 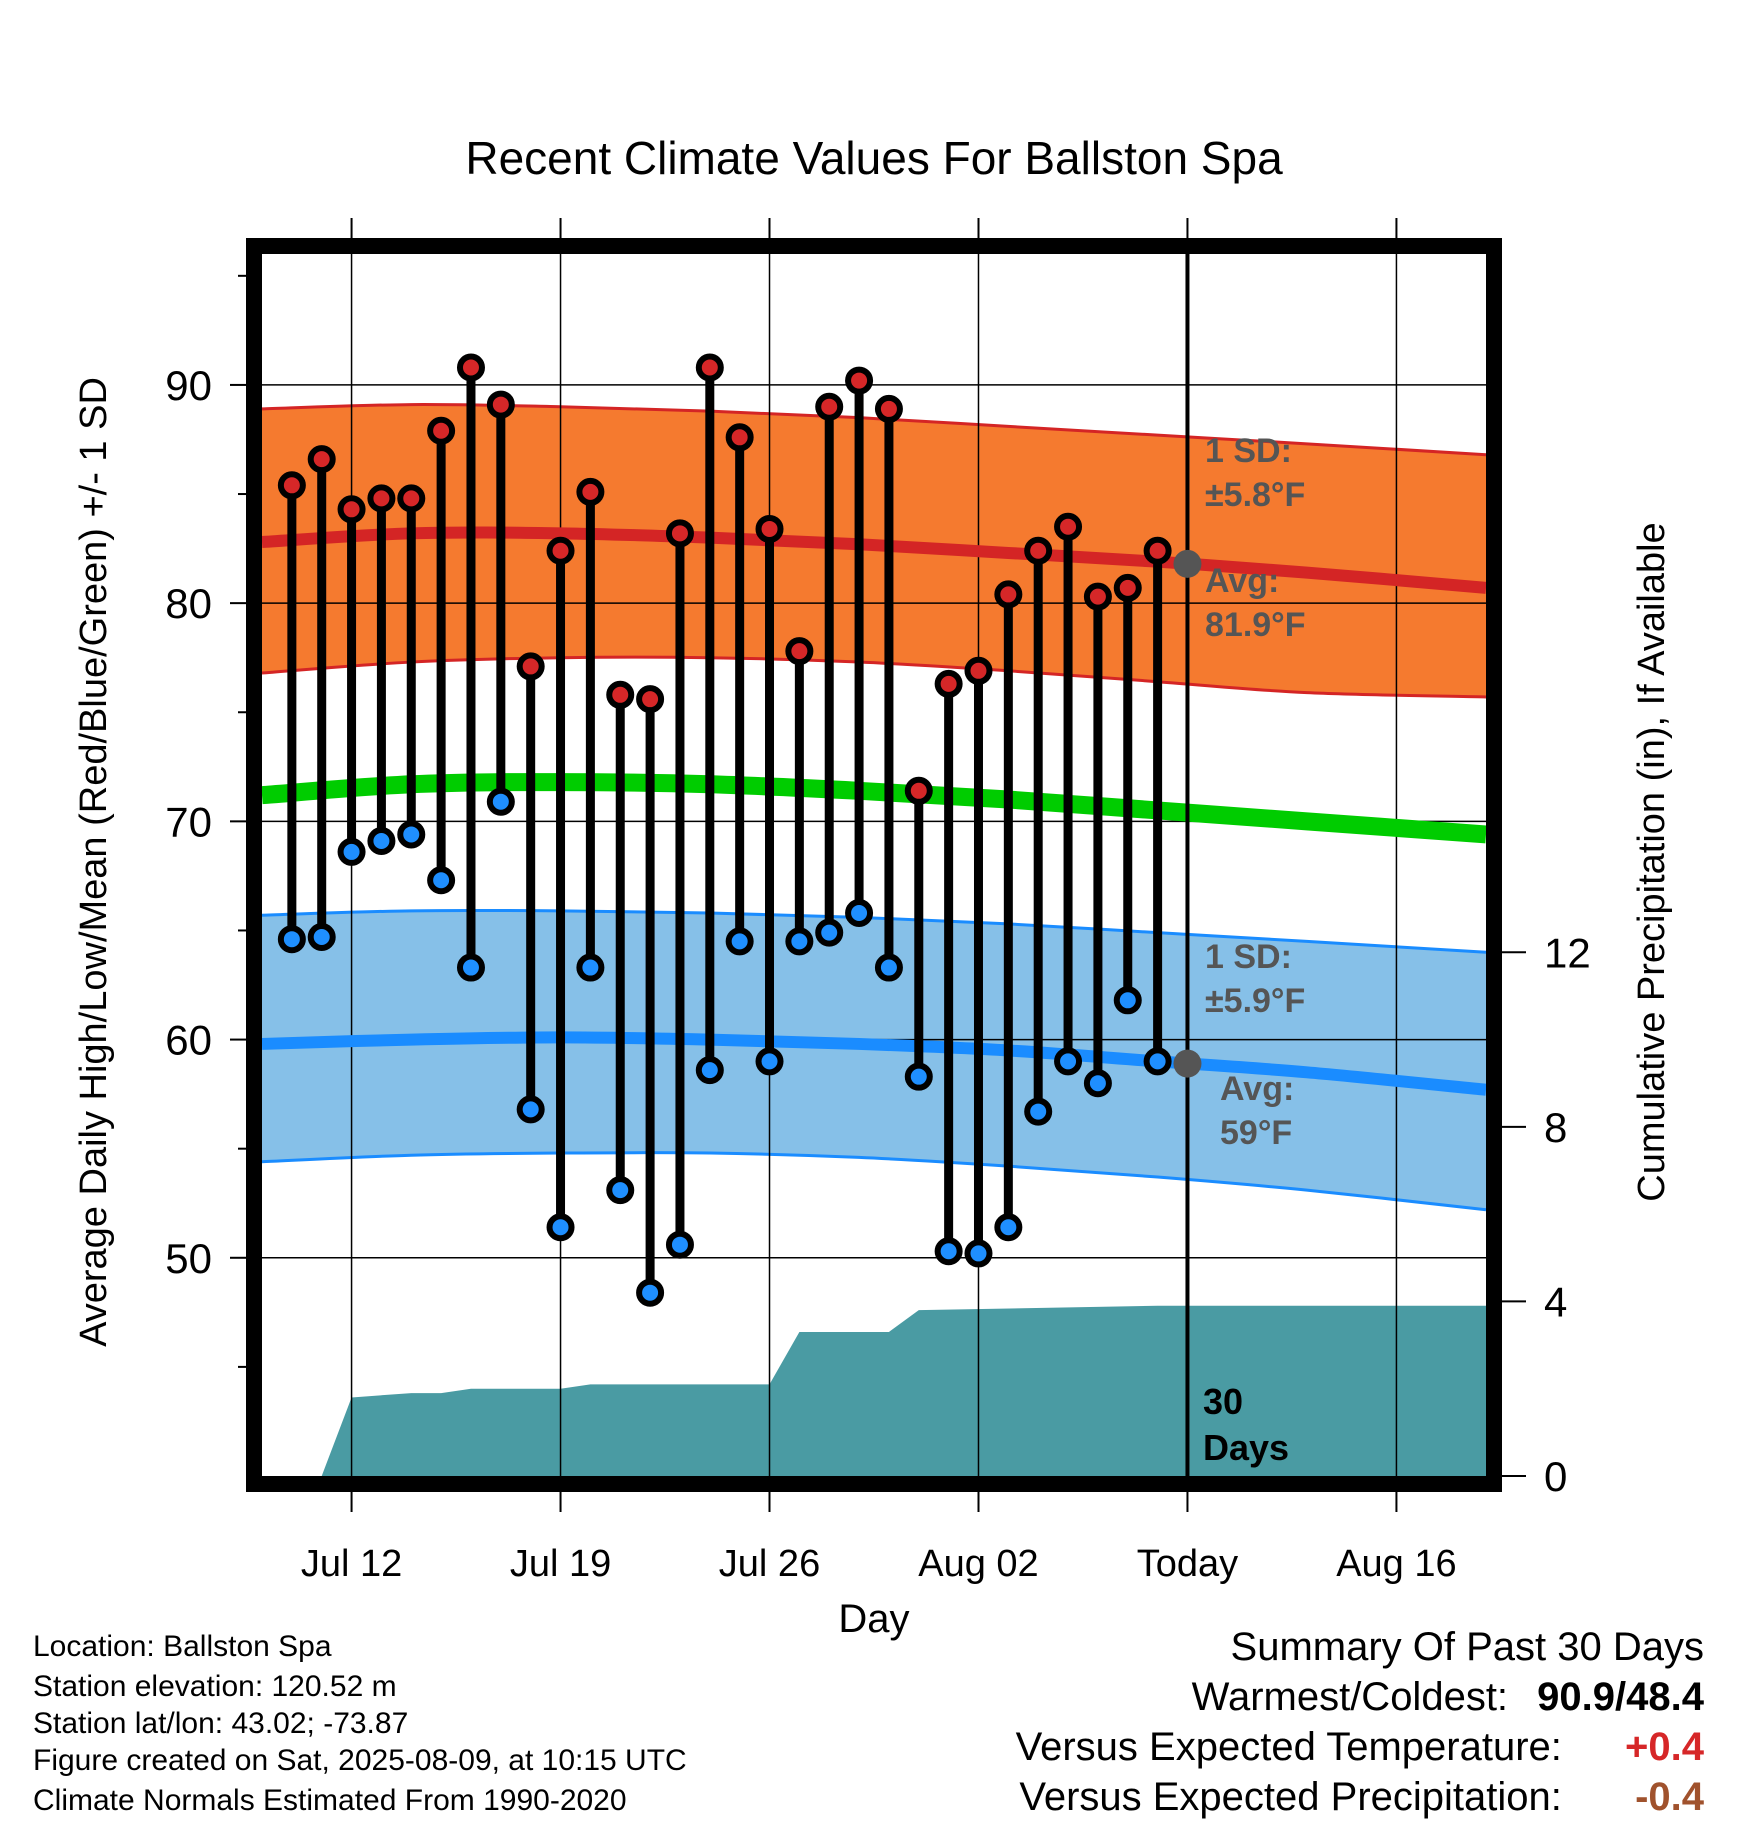 I want to click on temp-label: Versus Expected Temperature:, so click(x=1288, y=1747).